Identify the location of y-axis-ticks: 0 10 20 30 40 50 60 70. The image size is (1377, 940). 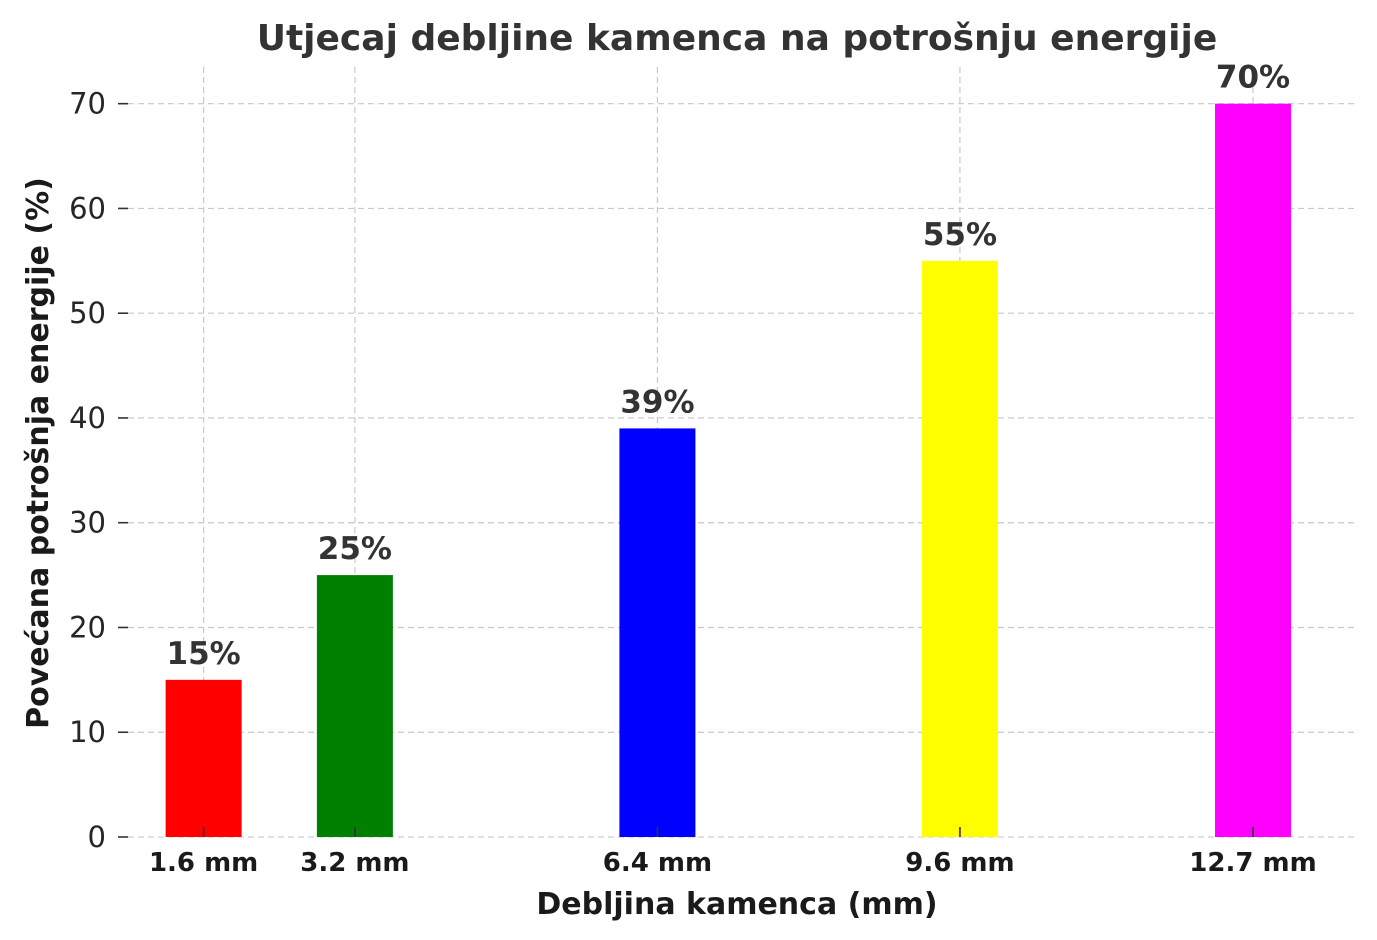
(98, 470).